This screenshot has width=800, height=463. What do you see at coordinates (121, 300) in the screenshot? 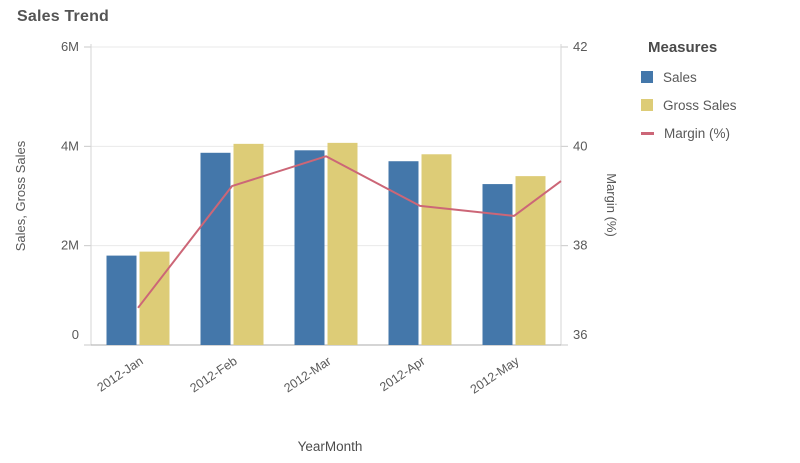
I see `bar-sales-2012-Jan` at bounding box center [121, 300].